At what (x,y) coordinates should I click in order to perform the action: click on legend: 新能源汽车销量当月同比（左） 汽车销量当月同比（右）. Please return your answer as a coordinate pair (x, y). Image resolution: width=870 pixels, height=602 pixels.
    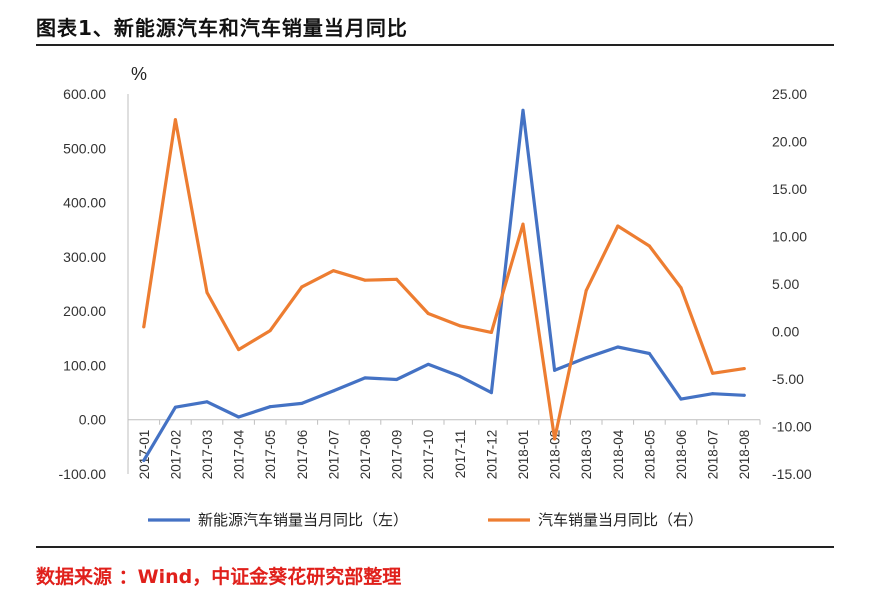
    Looking at the image, I should click on (425, 520).